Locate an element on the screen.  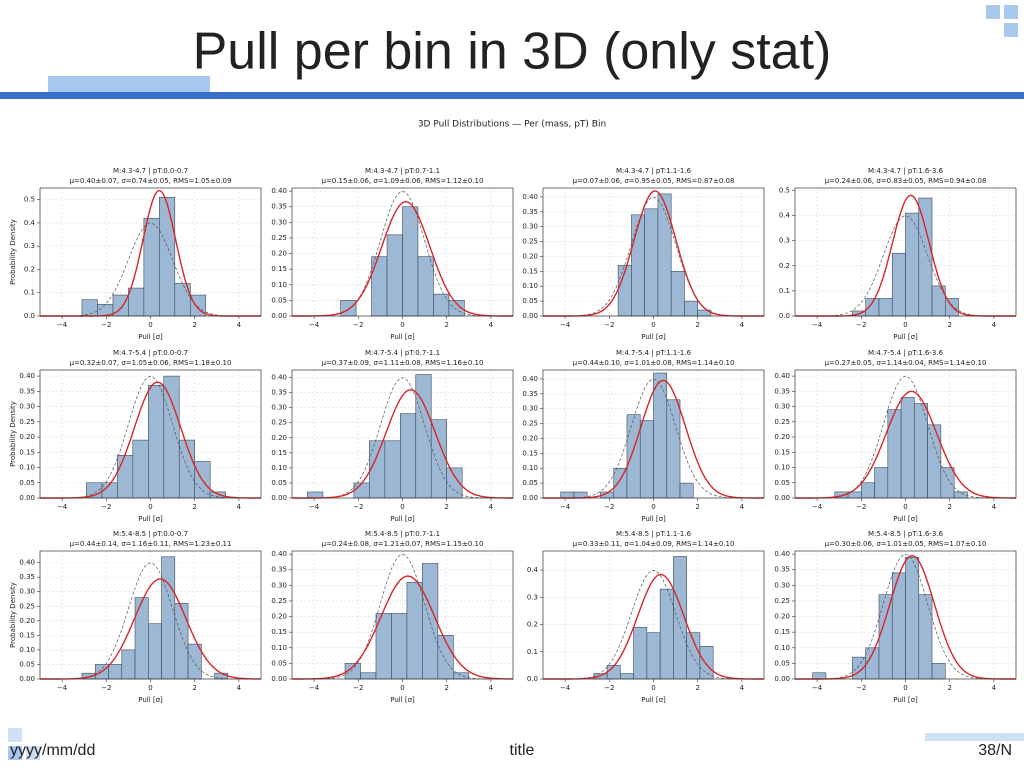
chart-title: M:4.3-4.7 | pT:0.0-0.7 is located at coordinates (150, 171).